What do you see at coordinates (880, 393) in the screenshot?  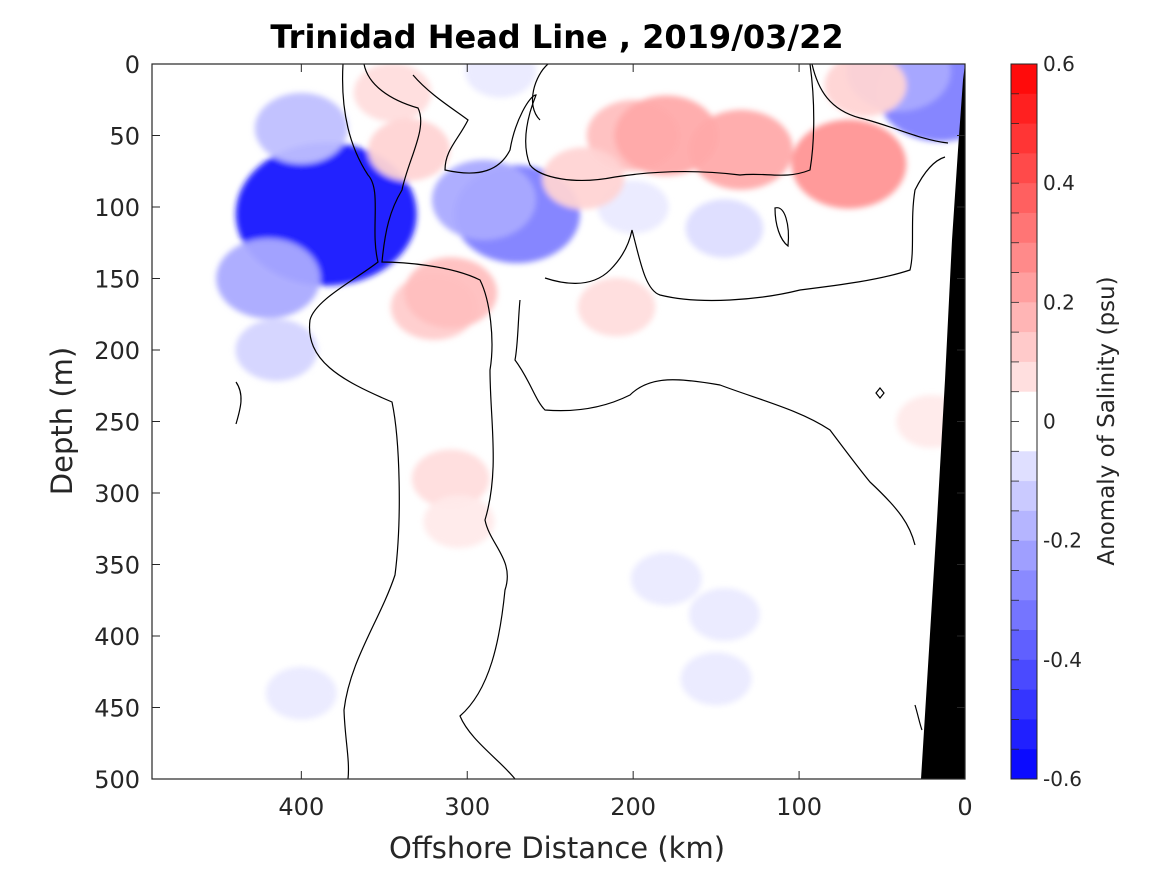 I see `zero-contour-dot` at bounding box center [880, 393].